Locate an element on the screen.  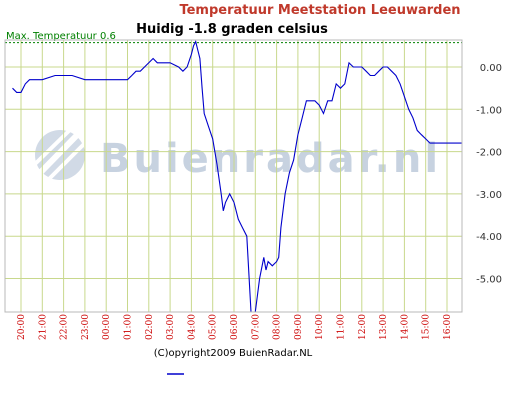
x-tick-label: 14:00 is located at coordinates (405, 327).